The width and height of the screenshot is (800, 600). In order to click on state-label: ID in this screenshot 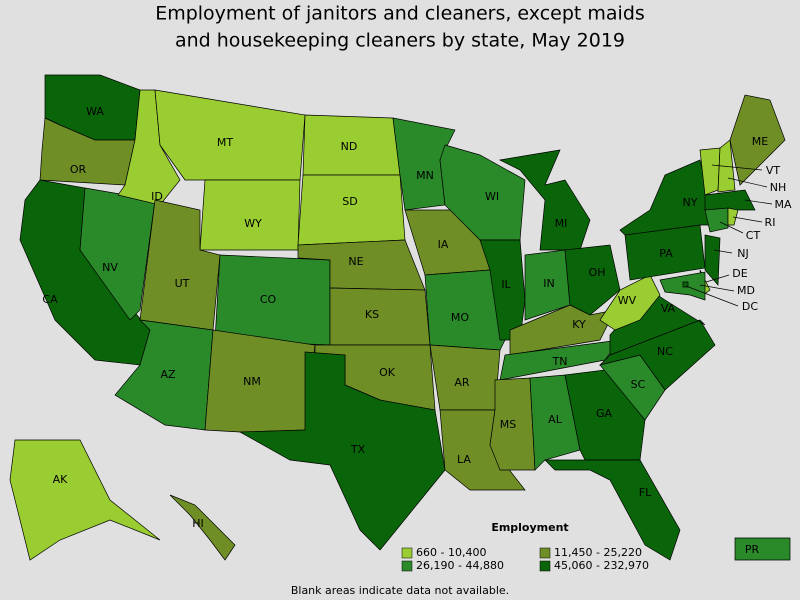, I will do `click(157, 196)`.